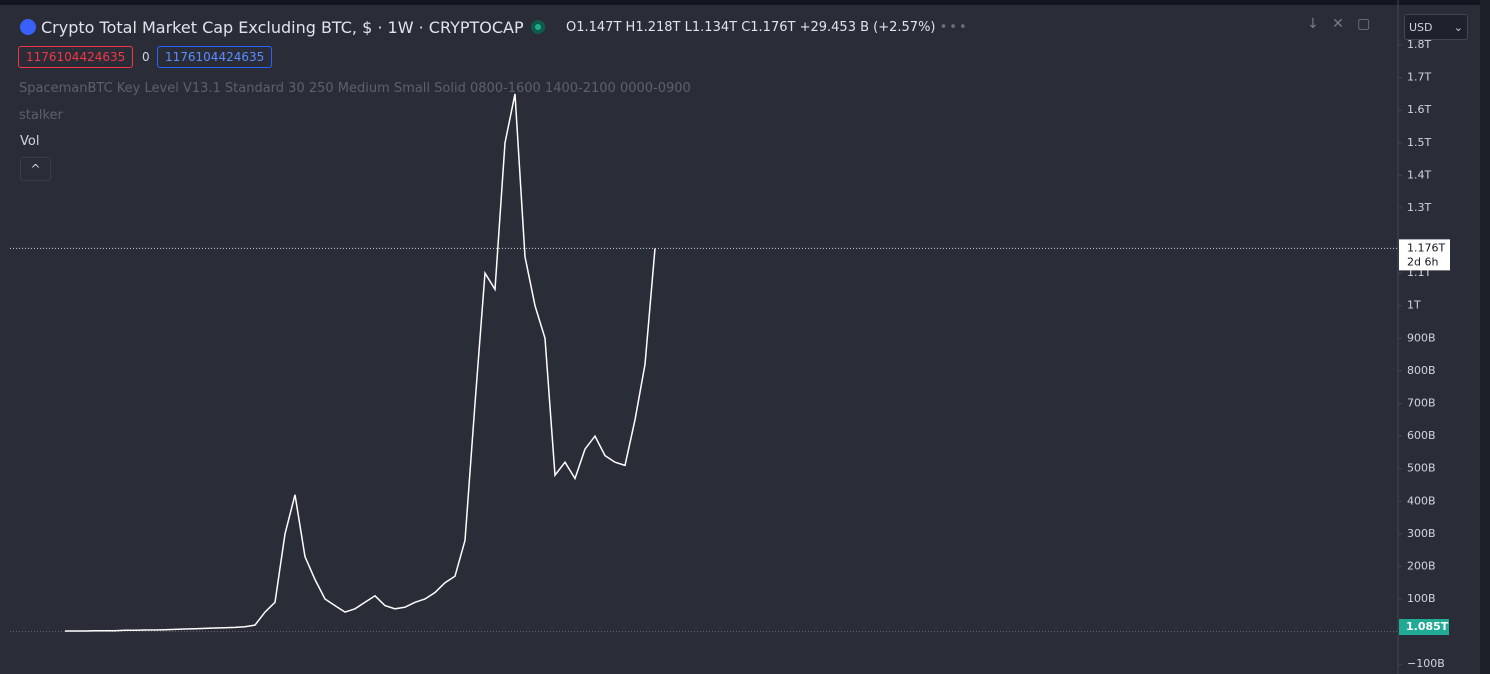  What do you see at coordinates (1421, 337) in the screenshot?
I see `y-tick-label: 900B` at bounding box center [1421, 337].